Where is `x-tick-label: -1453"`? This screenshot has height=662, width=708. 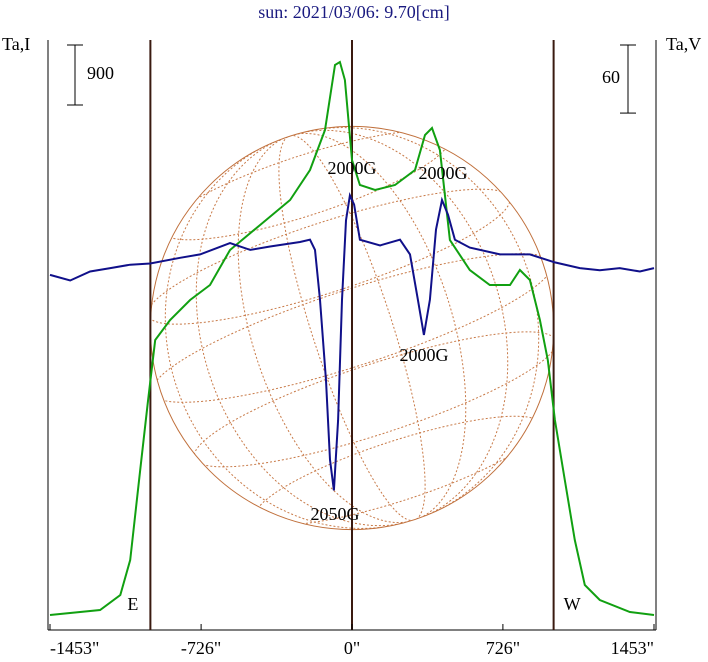
x-tick-label: -1453" is located at coordinates (74, 648).